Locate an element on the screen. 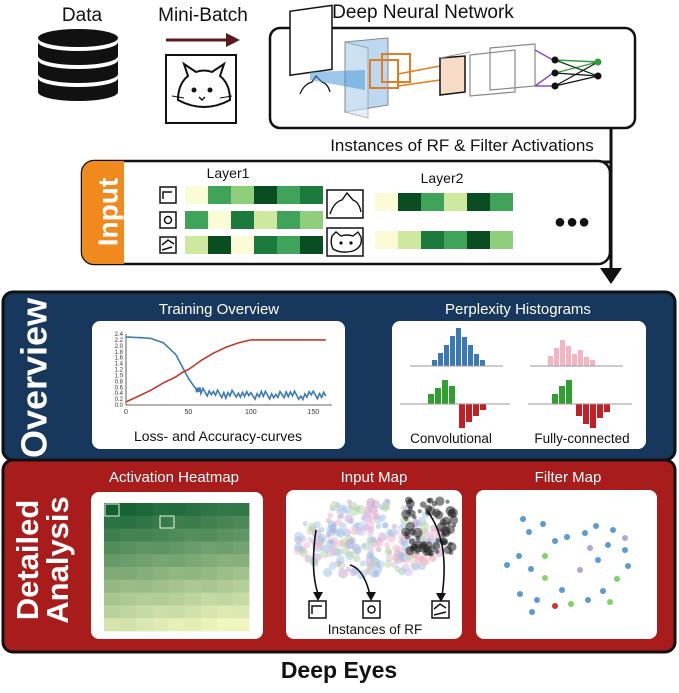  input-map-arrowheads is located at coordinates (379, 597).